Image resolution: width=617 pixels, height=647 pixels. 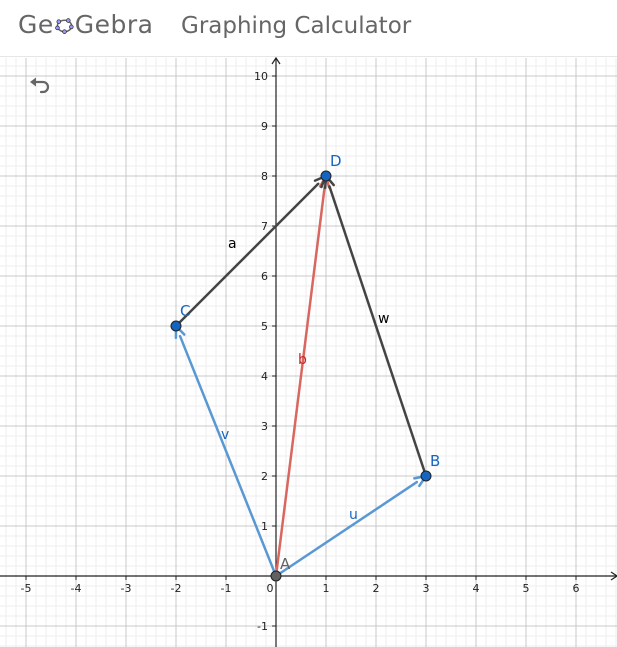 I want to click on x-tick-label: -5, so click(x=26, y=588).